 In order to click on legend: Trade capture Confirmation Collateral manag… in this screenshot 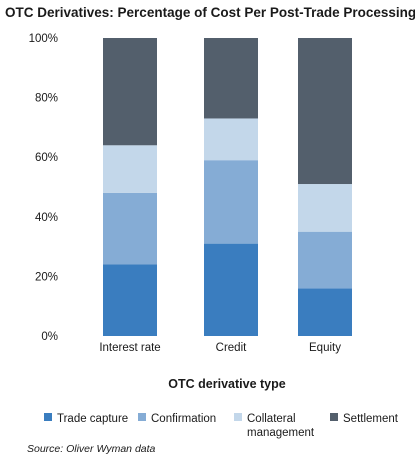, I will do `click(221, 426)`.